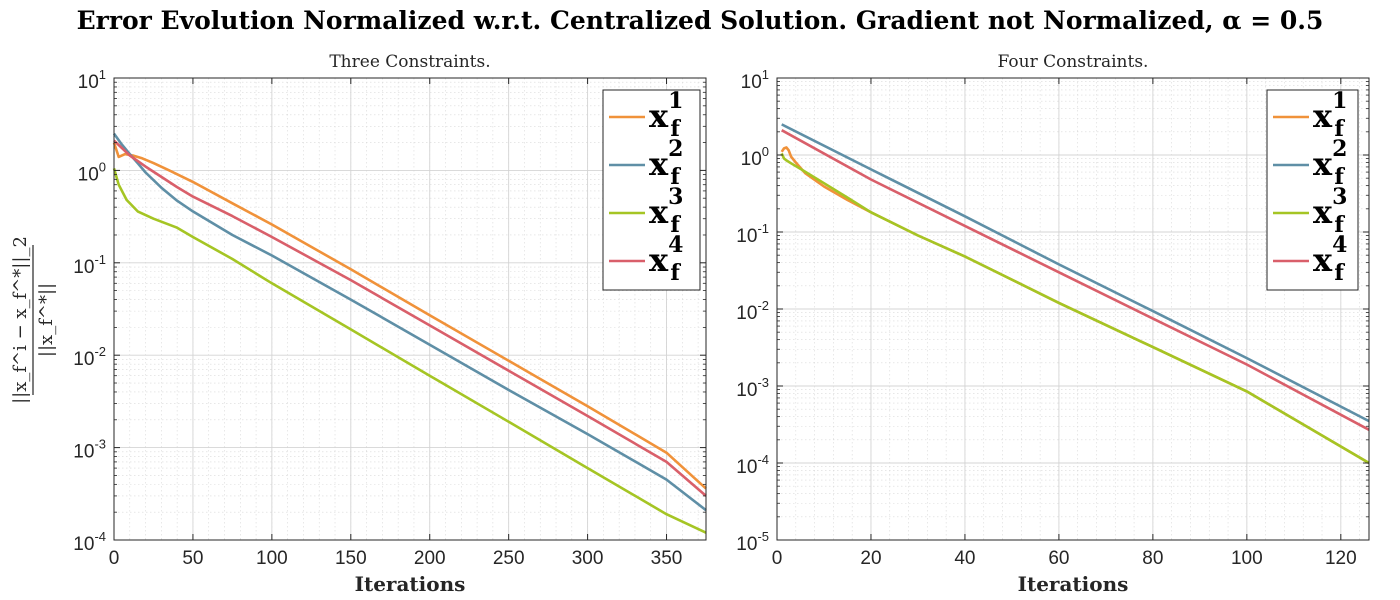  I want to click on legend-label: x2 f, so click(1330, 163).